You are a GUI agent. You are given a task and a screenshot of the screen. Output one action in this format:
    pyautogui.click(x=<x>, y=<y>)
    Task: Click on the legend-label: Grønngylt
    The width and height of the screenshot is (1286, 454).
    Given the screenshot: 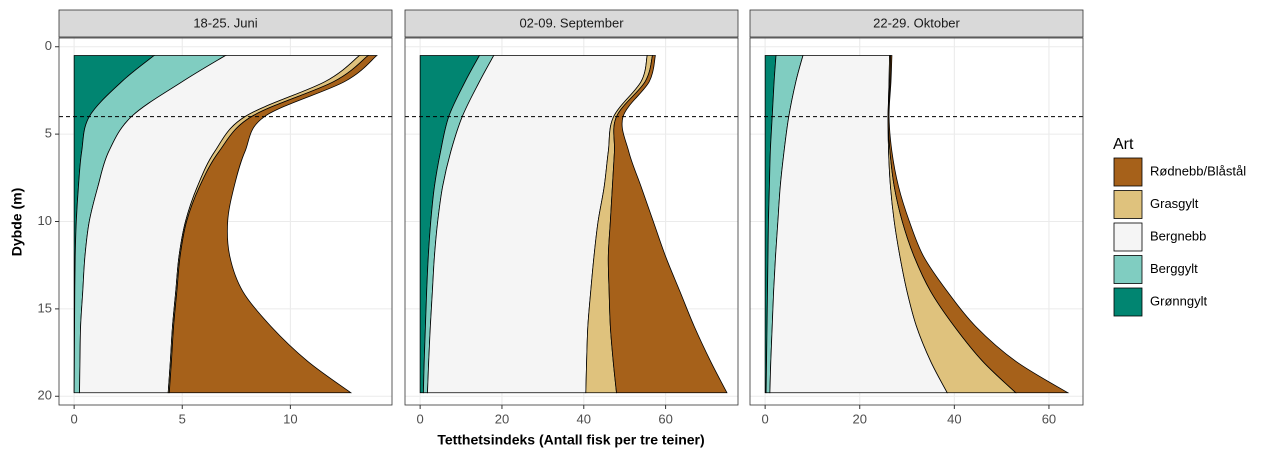 What is the action you would take?
    pyautogui.click(x=1178, y=300)
    